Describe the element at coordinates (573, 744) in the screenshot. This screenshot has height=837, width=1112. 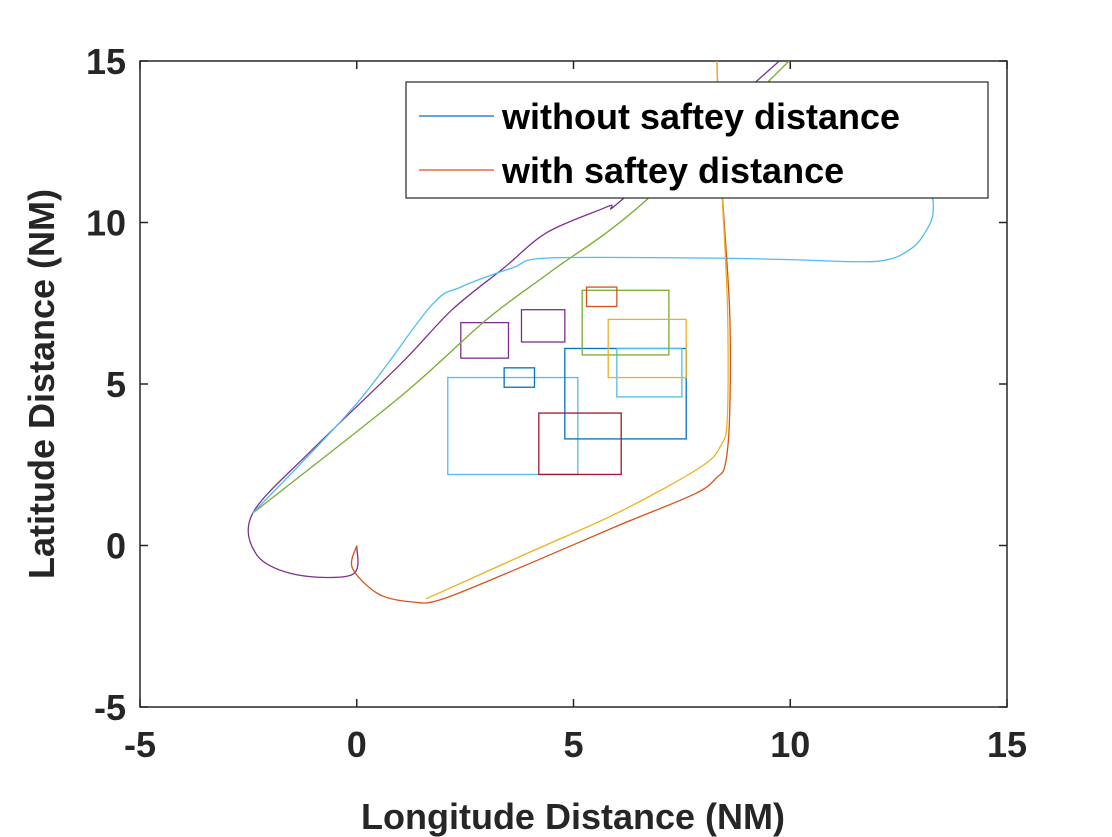
I see `x-tick-label: 5` at that location.